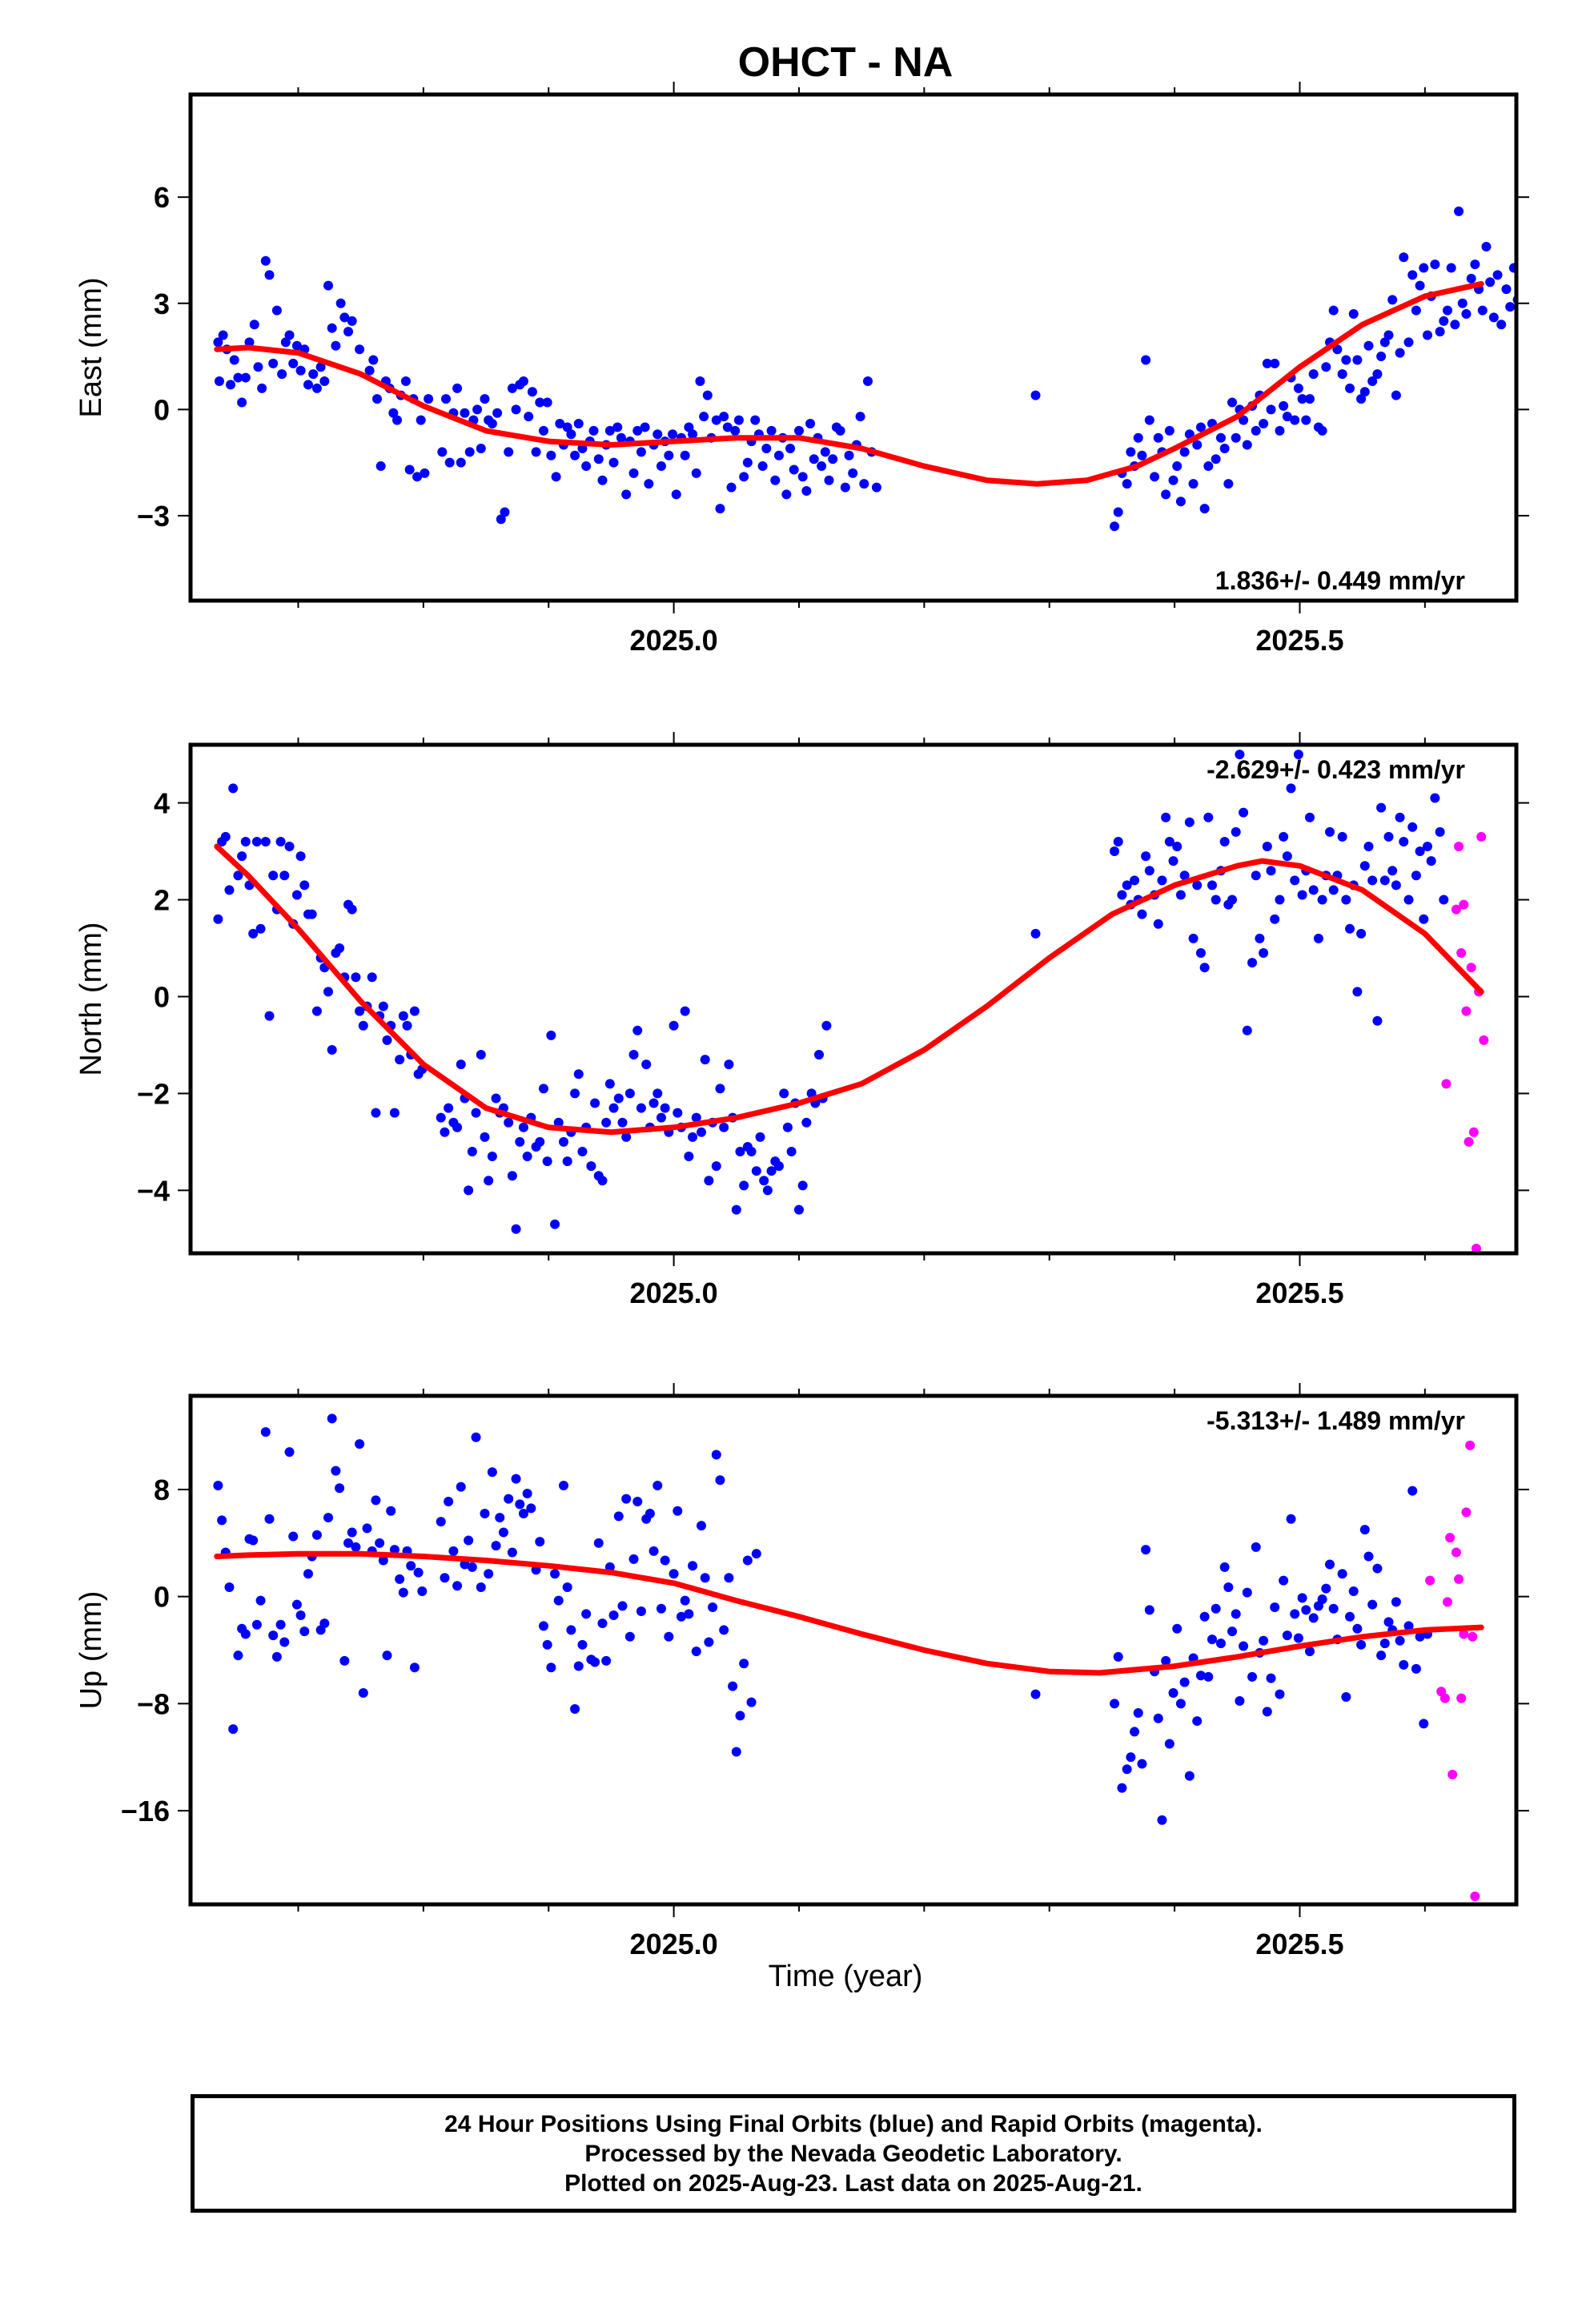 Image resolution: width=1582 pixels, height=2324 pixels. Describe the element at coordinates (154, 516) in the screenshot. I see `east-y-tick-label: −3` at that location.